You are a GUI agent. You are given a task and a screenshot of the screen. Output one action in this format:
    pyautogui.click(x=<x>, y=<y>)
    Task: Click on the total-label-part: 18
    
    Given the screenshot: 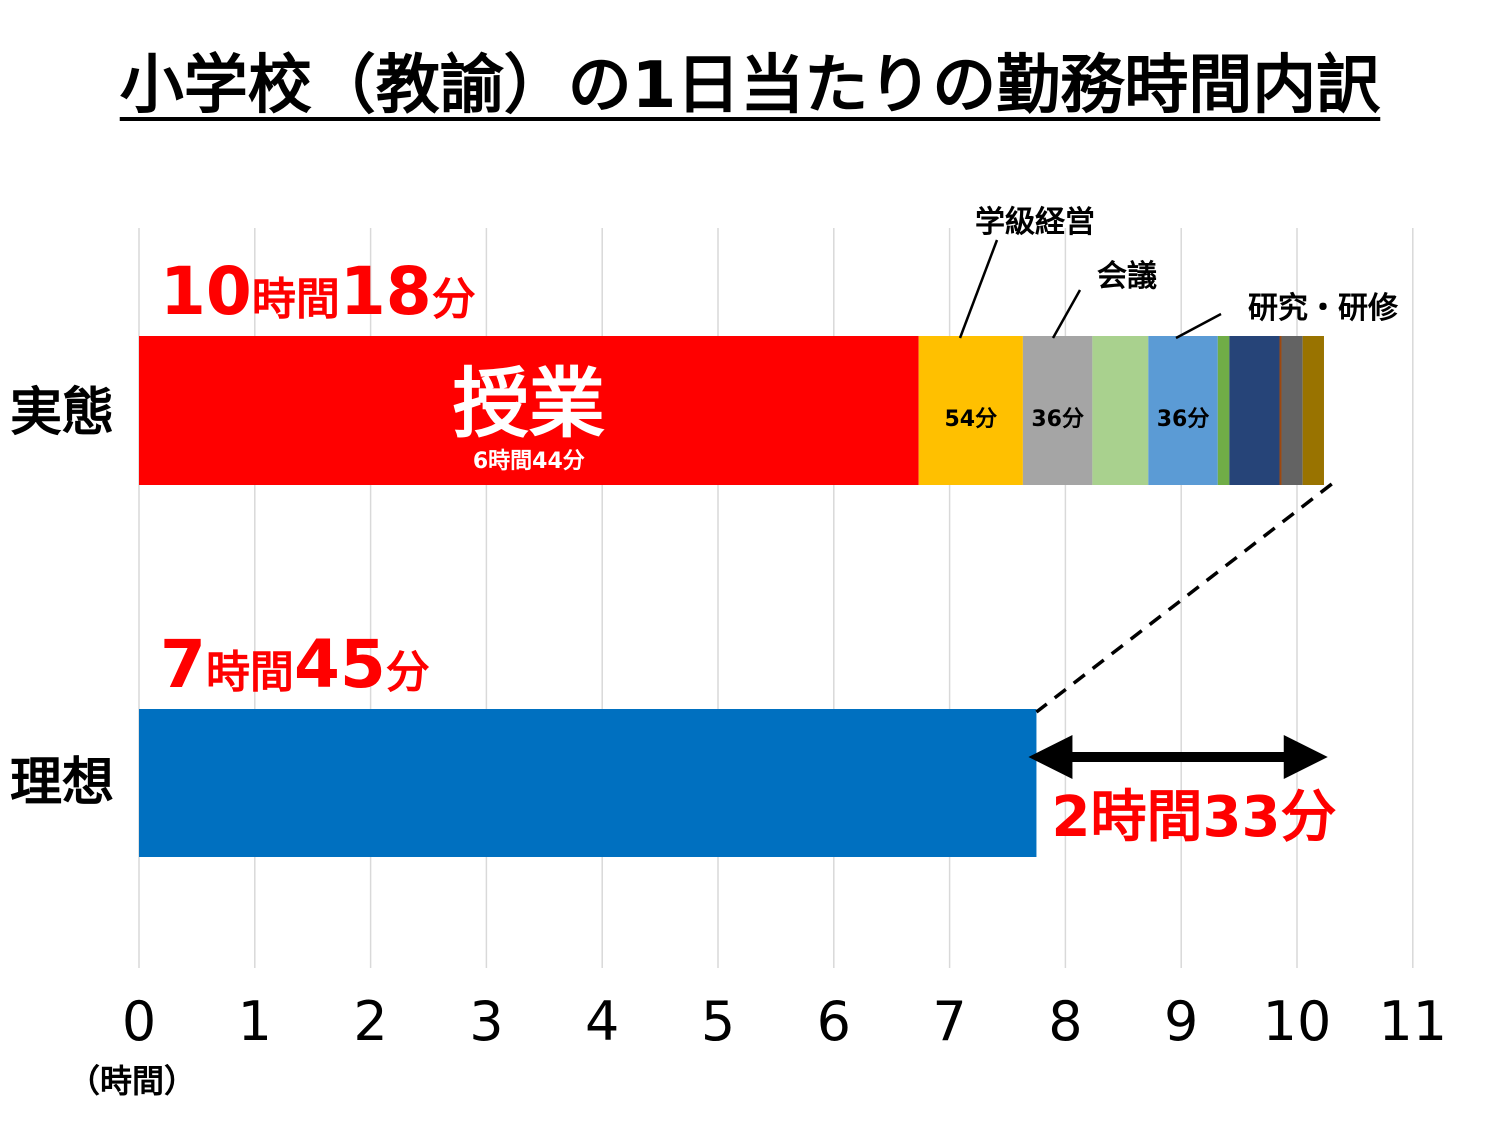 What is the action you would take?
    pyautogui.click(x=386, y=291)
    